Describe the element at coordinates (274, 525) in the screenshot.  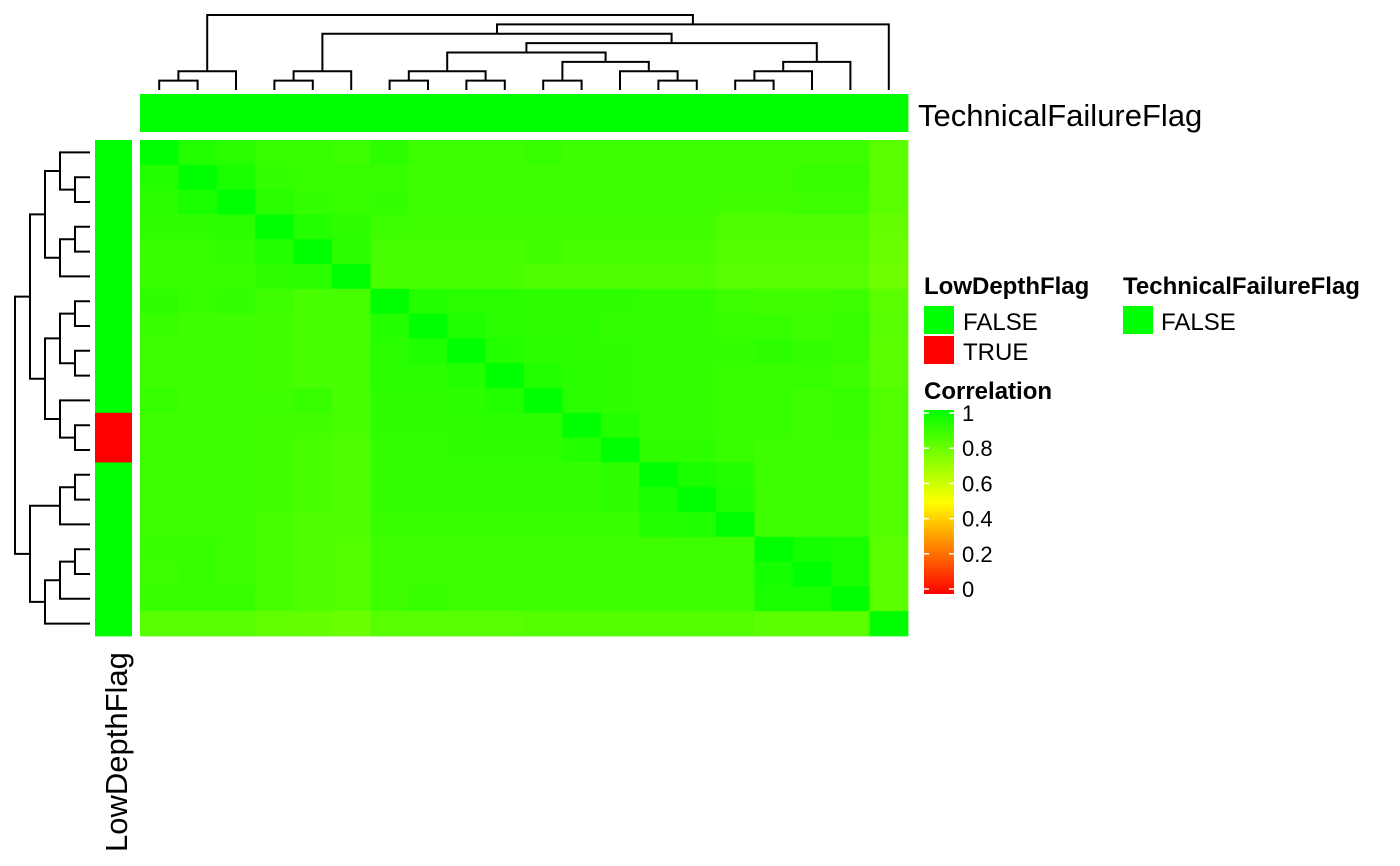
I see `heatmap-cell-r16-c4` at that location.